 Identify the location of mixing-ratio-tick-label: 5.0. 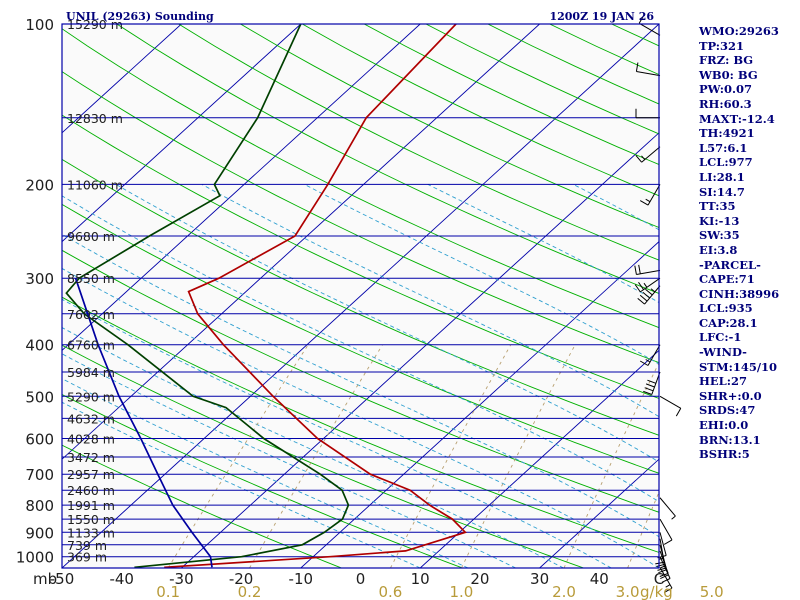
(712, 591).